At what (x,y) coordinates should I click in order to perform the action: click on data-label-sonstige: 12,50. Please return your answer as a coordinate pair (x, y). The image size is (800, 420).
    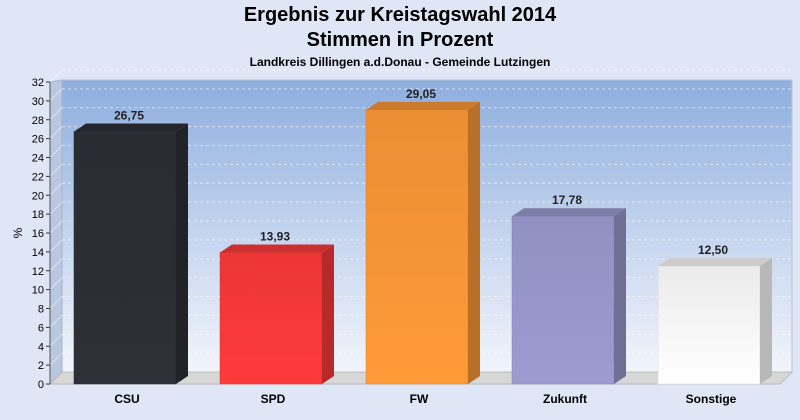
    Looking at the image, I should click on (713, 250).